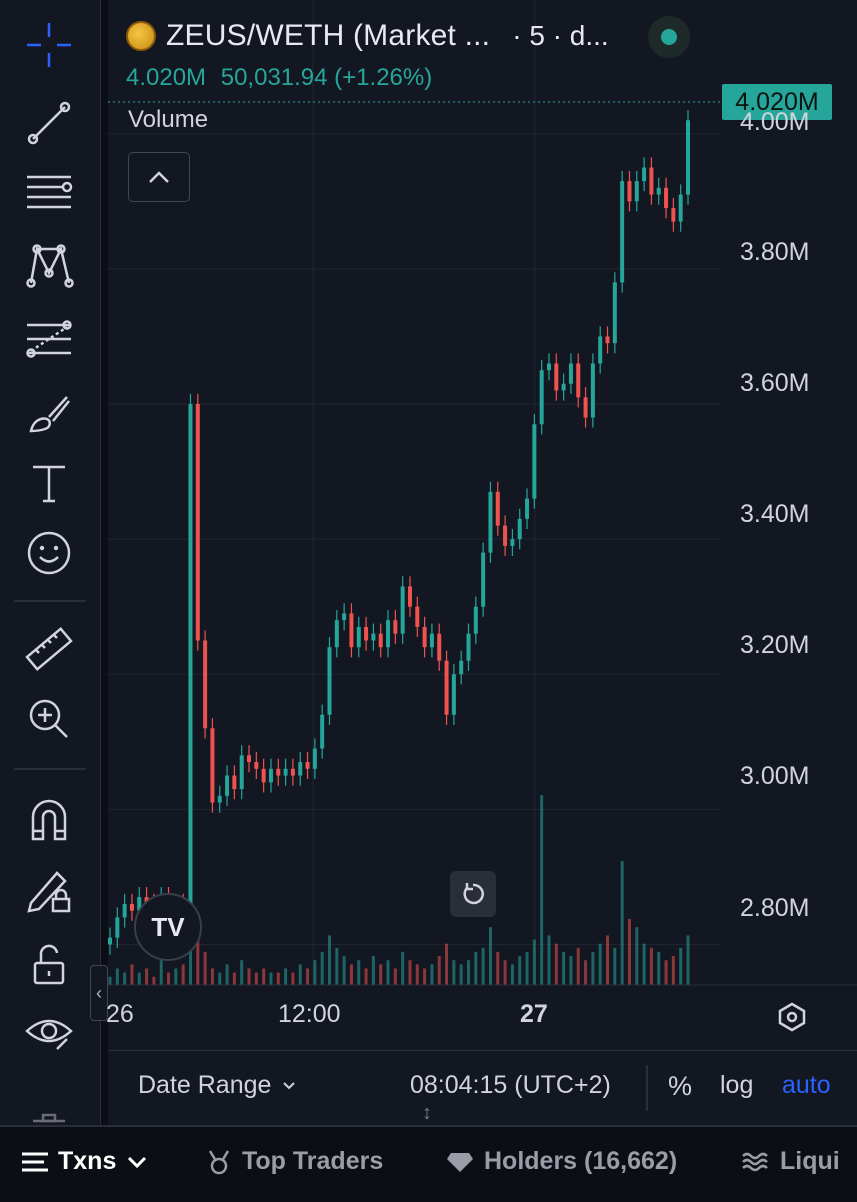  Describe the element at coordinates (49, 965) in the screenshot. I see `lock-icon` at that location.